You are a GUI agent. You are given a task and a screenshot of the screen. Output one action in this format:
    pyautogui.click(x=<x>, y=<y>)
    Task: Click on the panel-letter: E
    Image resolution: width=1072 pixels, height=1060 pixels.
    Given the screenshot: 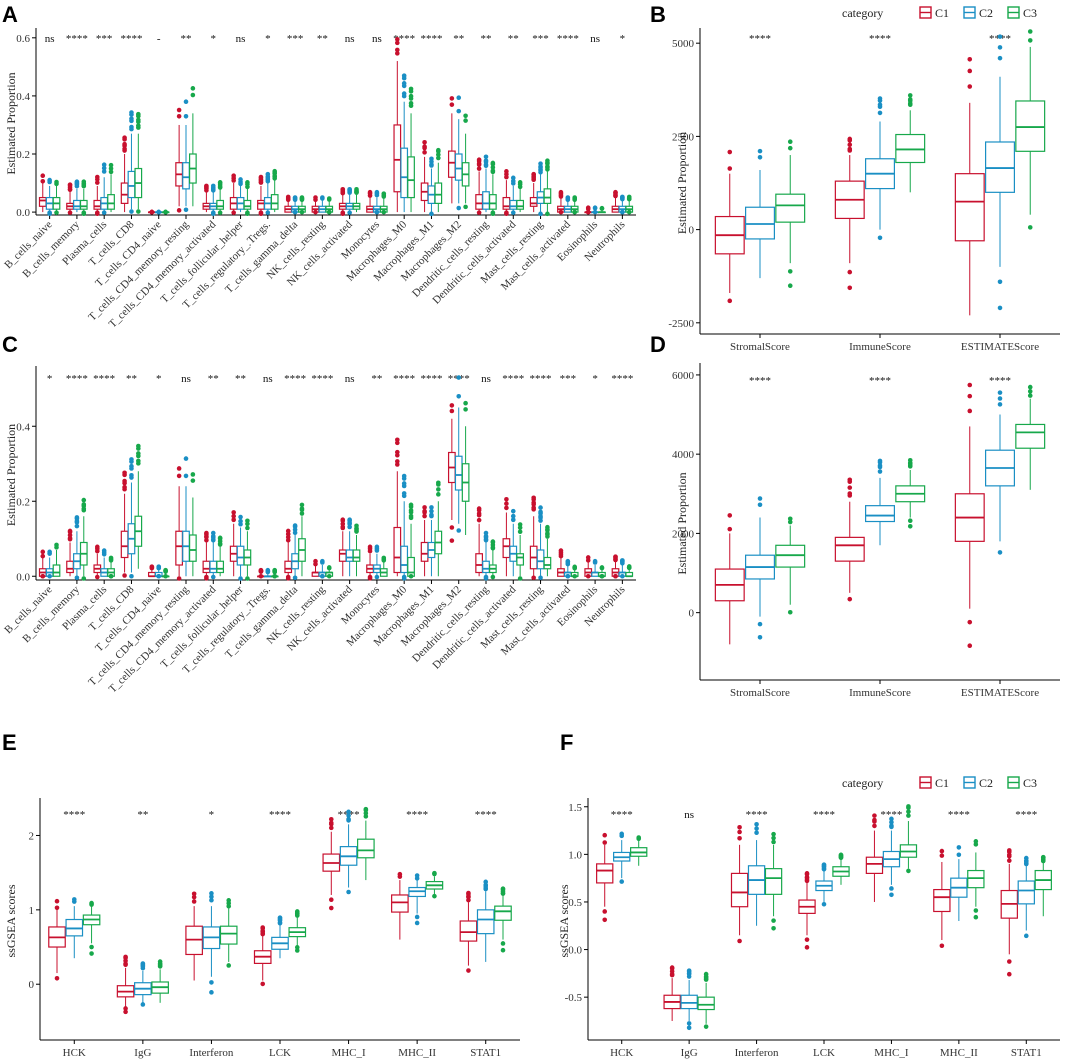 What is the action you would take?
    pyautogui.click(x=9, y=742)
    